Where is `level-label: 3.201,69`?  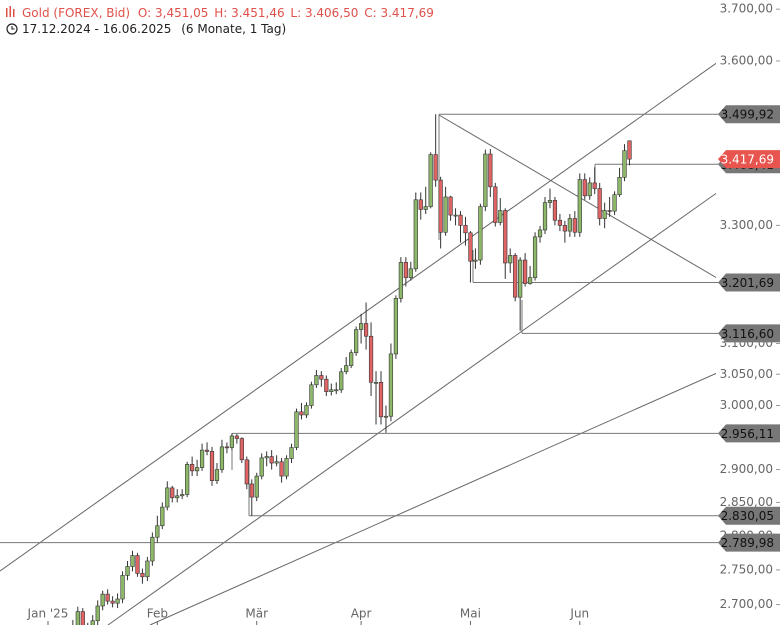
level-label: 3.201,69 is located at coordinates (747, 283).